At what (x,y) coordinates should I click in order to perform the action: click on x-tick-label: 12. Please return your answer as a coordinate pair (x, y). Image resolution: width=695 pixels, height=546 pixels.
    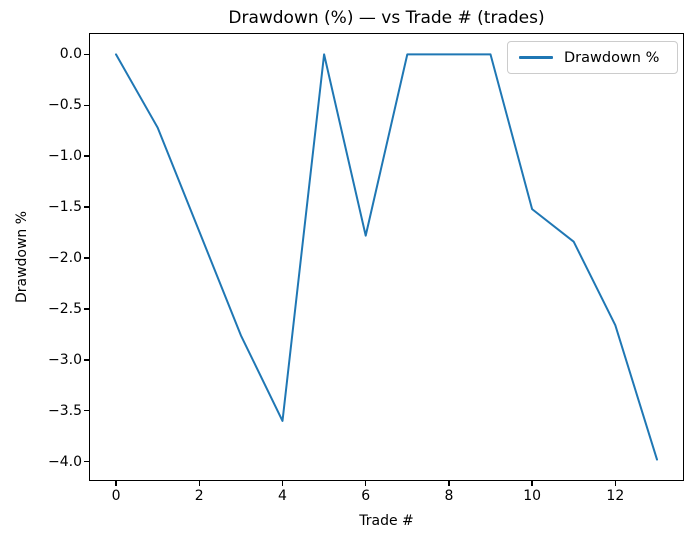
    Looking at the image, I should click on (615, 496).